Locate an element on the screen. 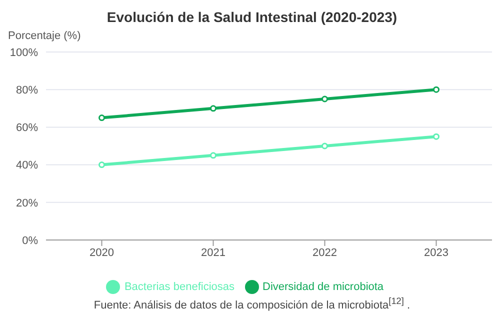 The width and height of the screenshot is (504, 336). x-tick-label: 2022 is located at coordinates (324, 252).